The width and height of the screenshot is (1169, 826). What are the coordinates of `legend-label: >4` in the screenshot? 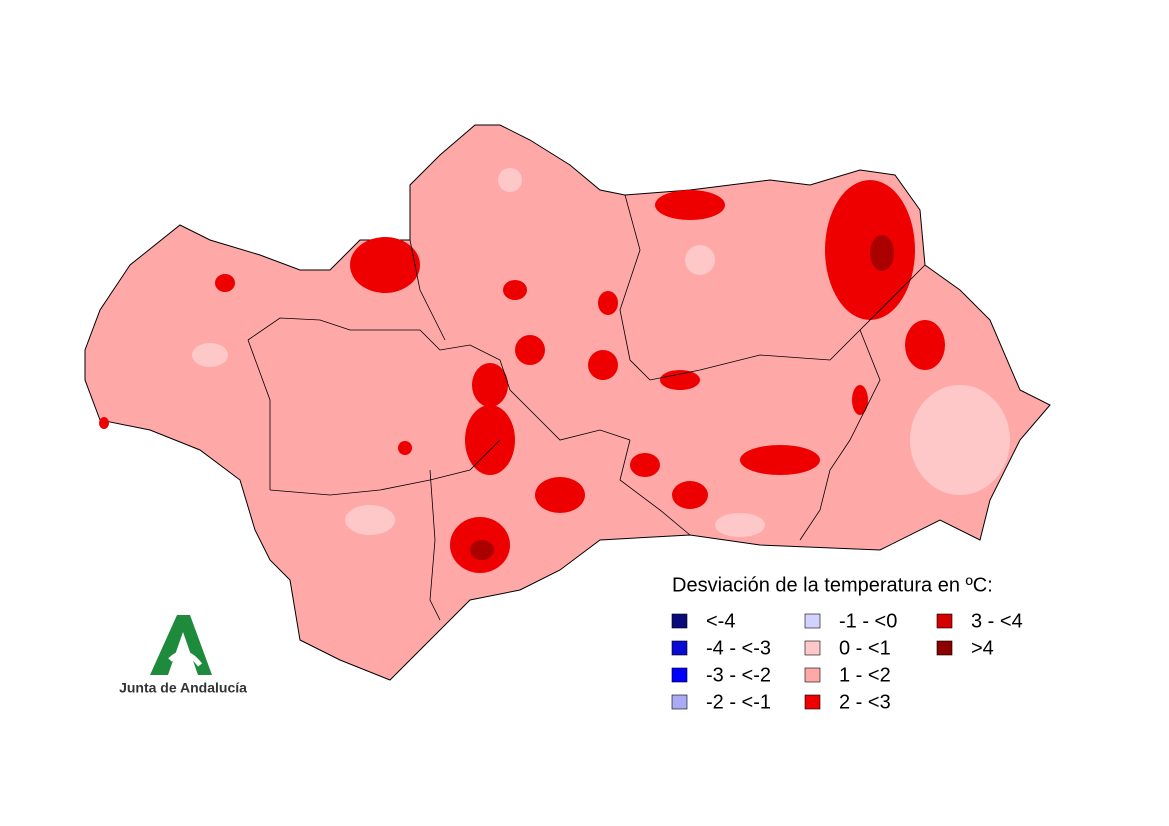 It's located at (982, 648).